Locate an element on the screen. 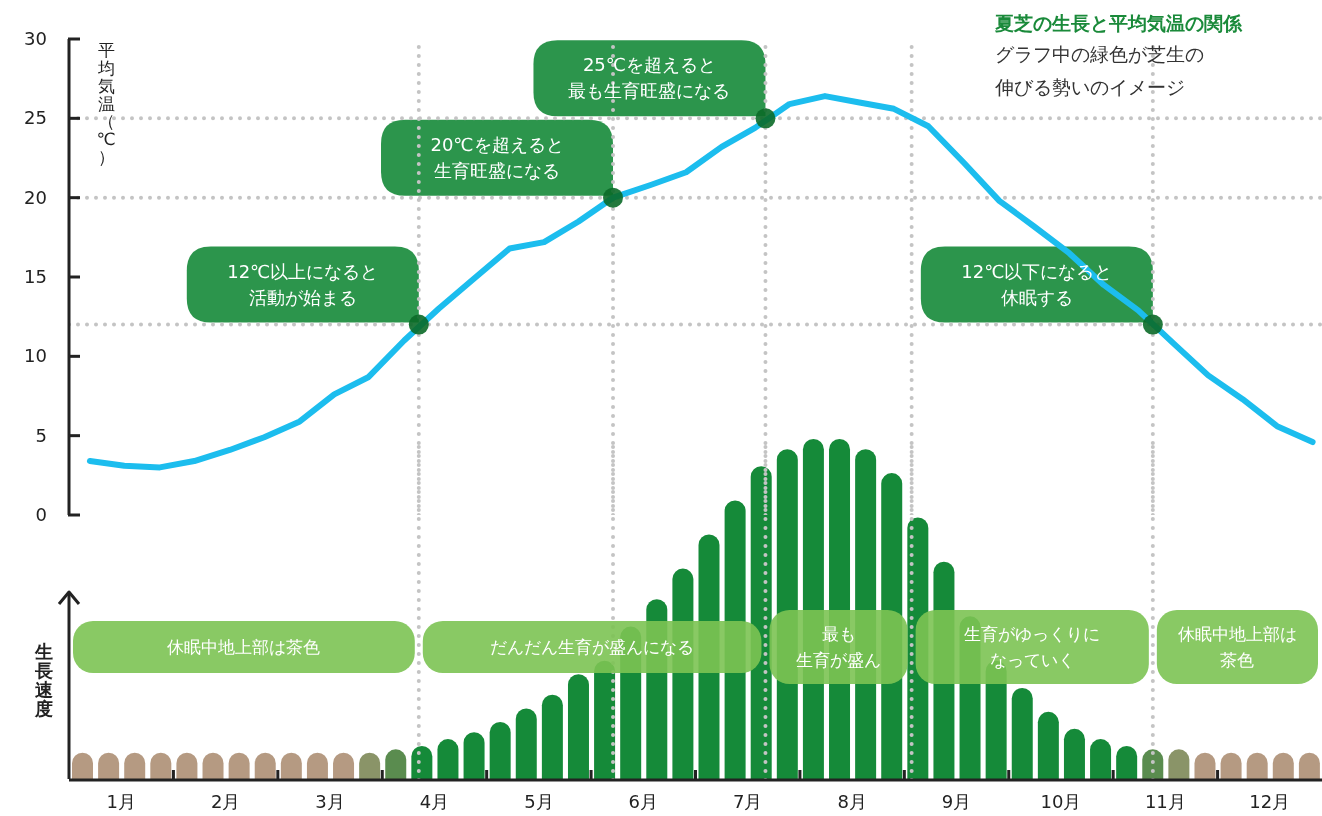  x-tick-label: 12月 is located at coordinates (1270, 801).